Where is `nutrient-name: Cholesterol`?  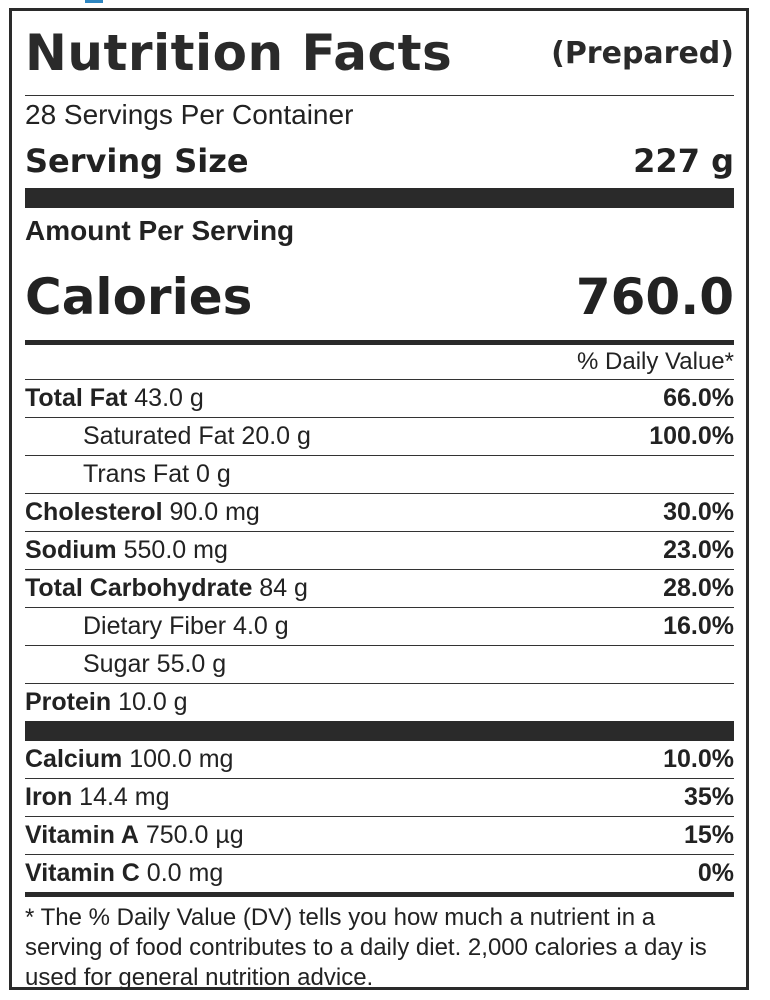
nutrient-name: Cholesterol is located at coordinates (94, 512).